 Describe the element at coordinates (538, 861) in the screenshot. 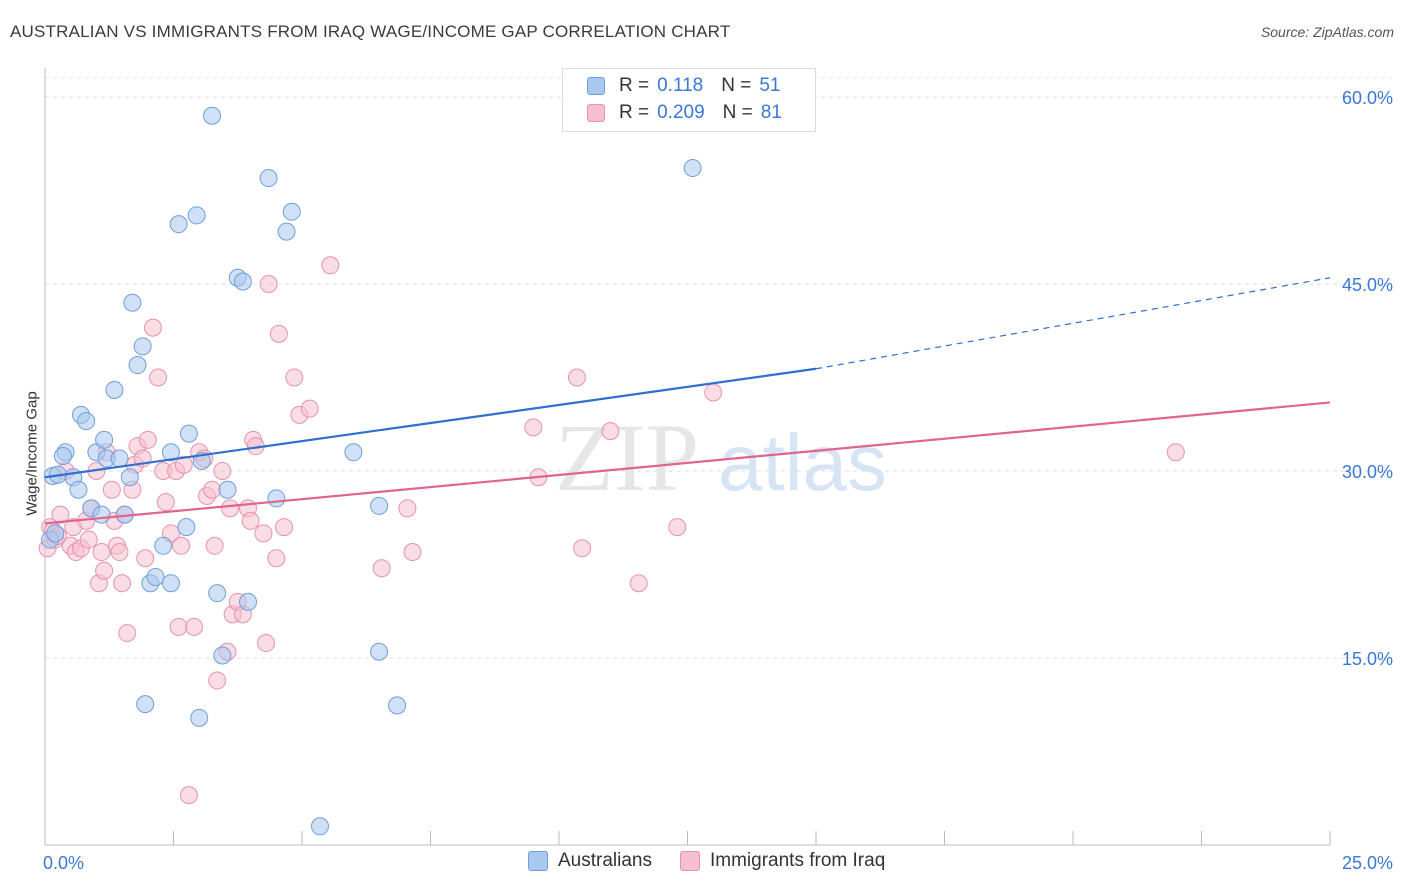

I see `legend-swatch-blue` at that location.